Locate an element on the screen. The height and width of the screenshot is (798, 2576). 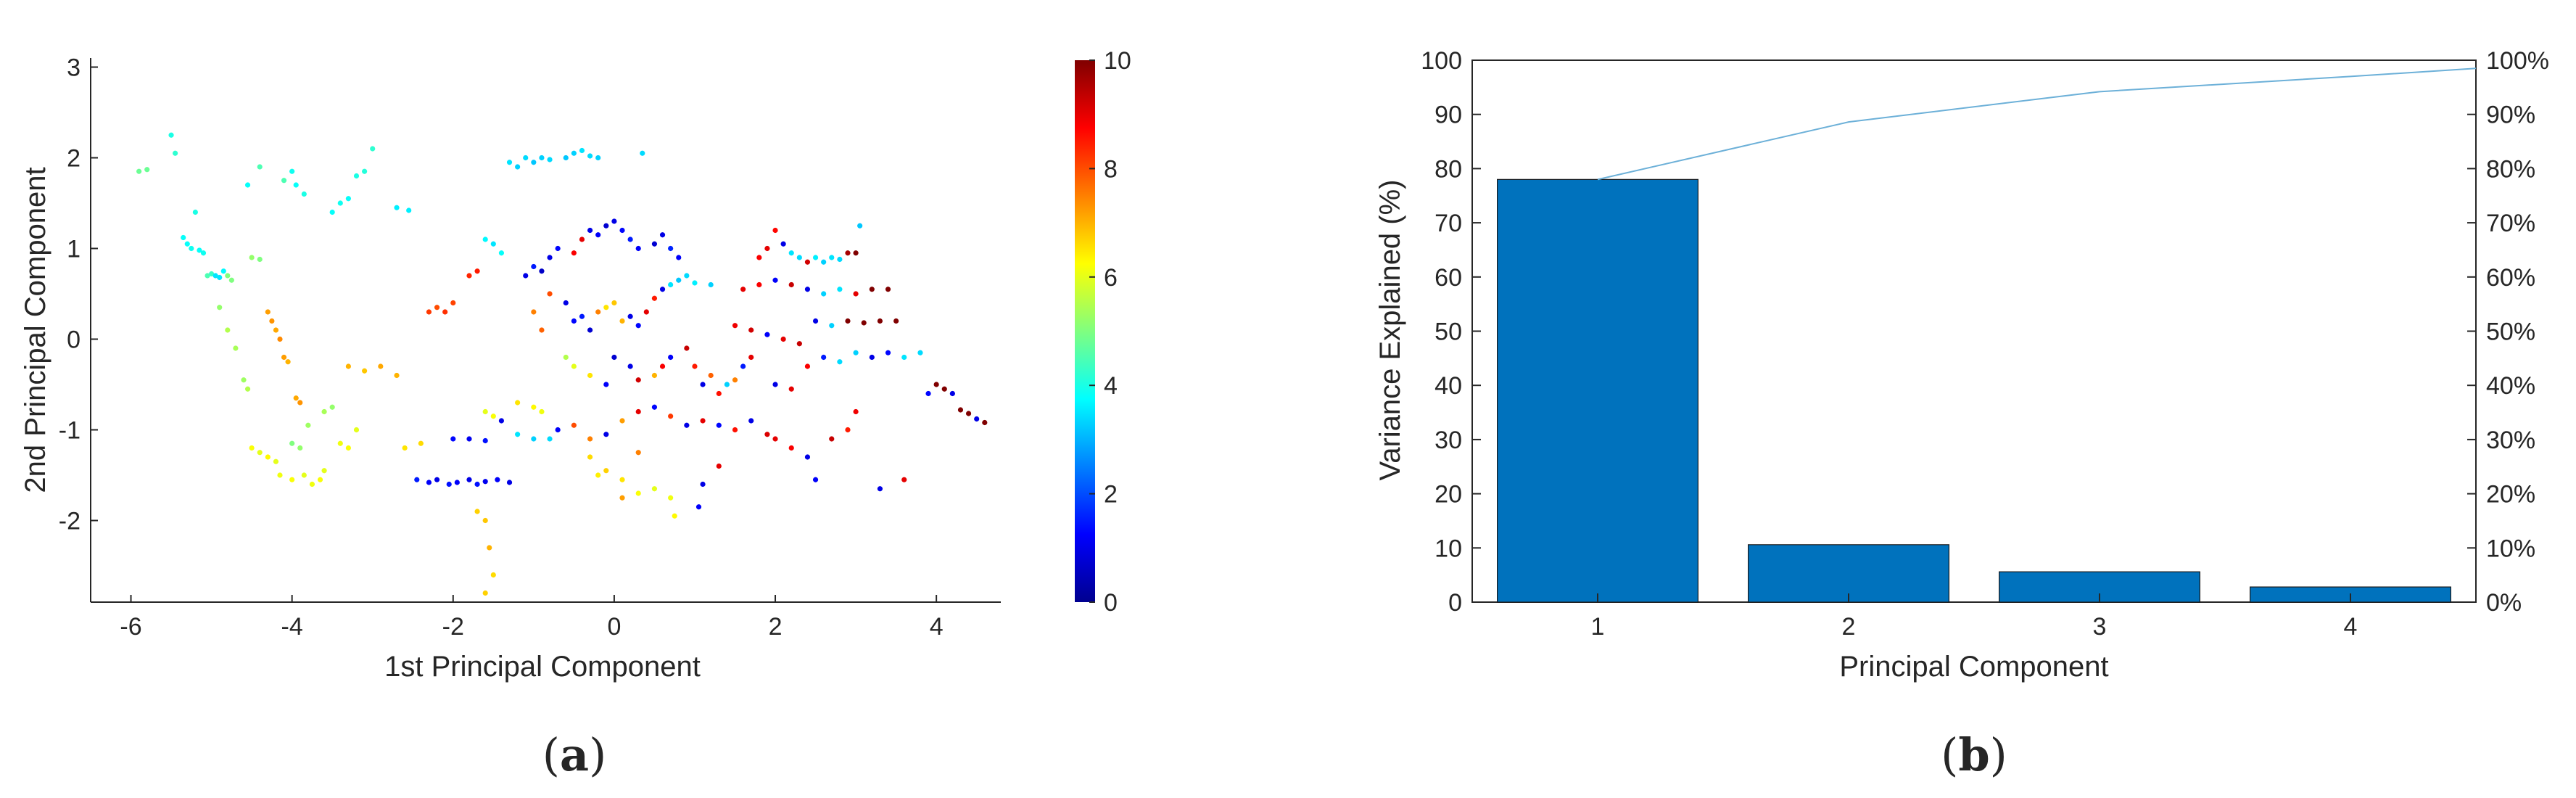
scatter-x-axis-label: 1st Principal Component is located at coordinates (542, 667).